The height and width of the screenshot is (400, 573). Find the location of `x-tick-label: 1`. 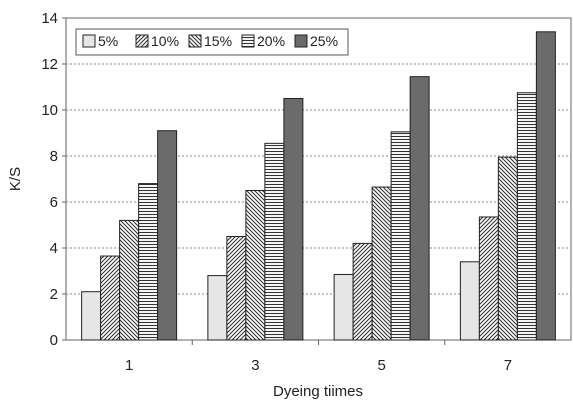

x-tick-label: 1 is located at coordinates (129, 365).